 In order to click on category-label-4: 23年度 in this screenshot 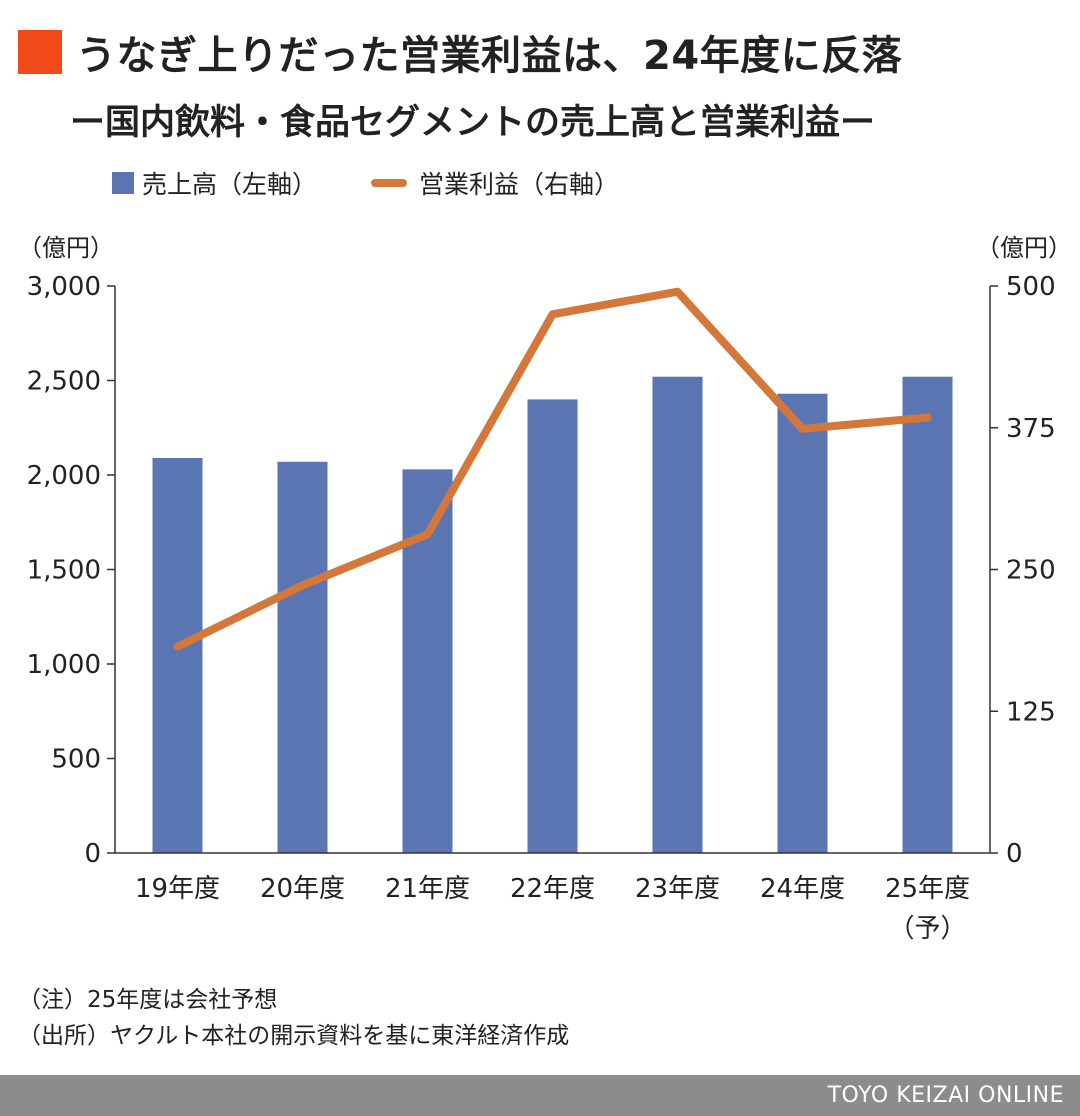, I will do `click(677, 889)`.